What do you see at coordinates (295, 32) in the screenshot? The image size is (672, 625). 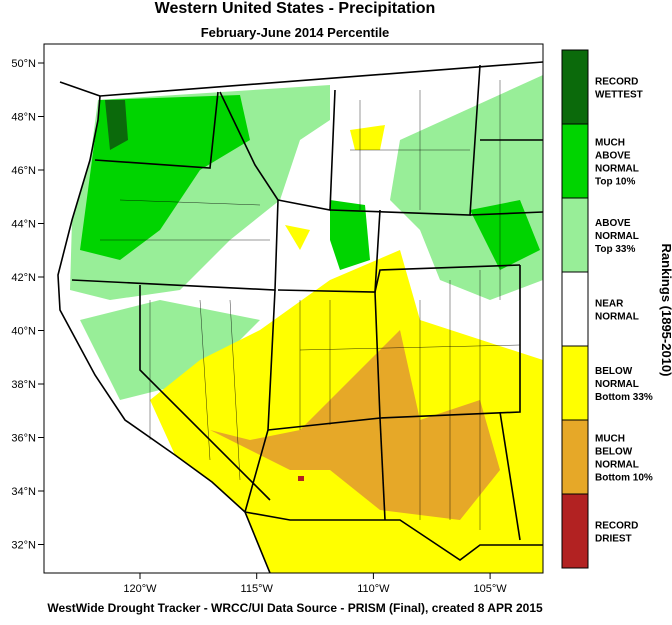 I see `subtitle: February-June 2014 Percentile` at bounding box center [295, 32].